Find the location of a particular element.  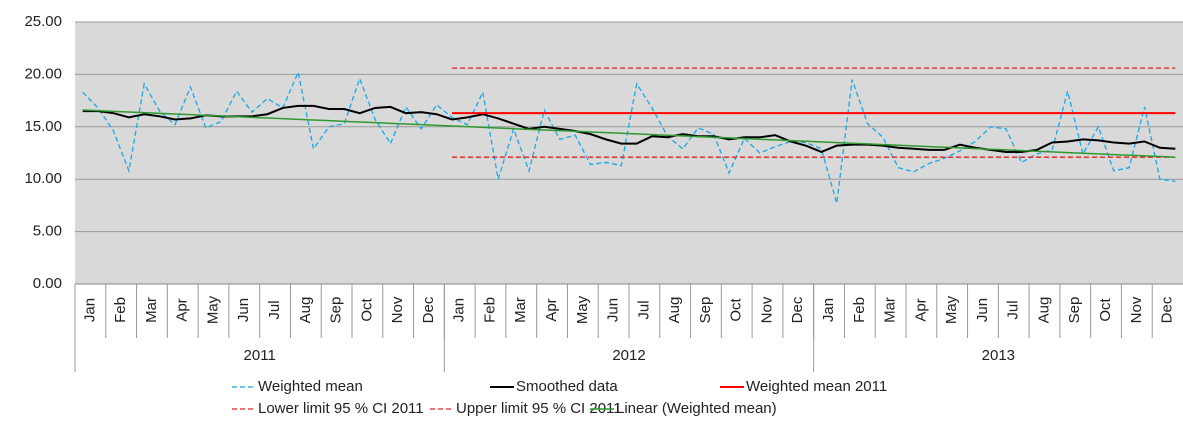

legend-label: Weighted mean is located at coordinates (310, 386).